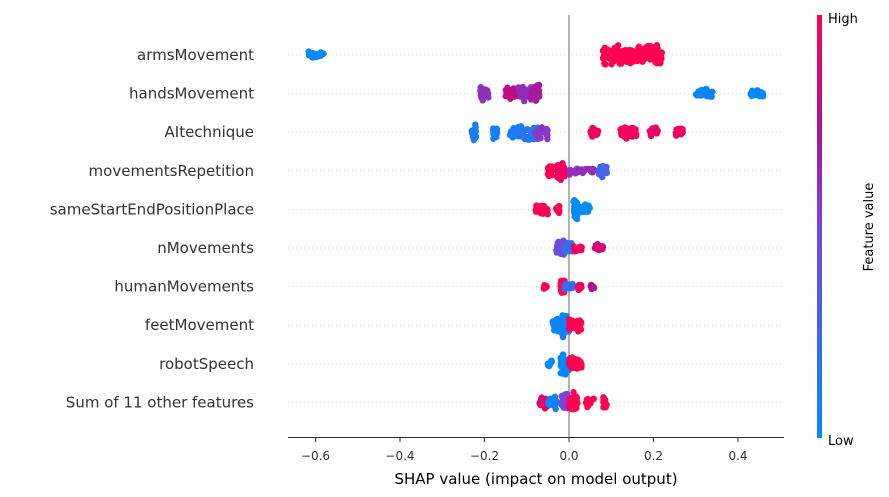 The image size is (889, 497). Describe the element at coordinates (847, 230) in the screenshot. I see `colorbar: High Low Feature value` at that location.